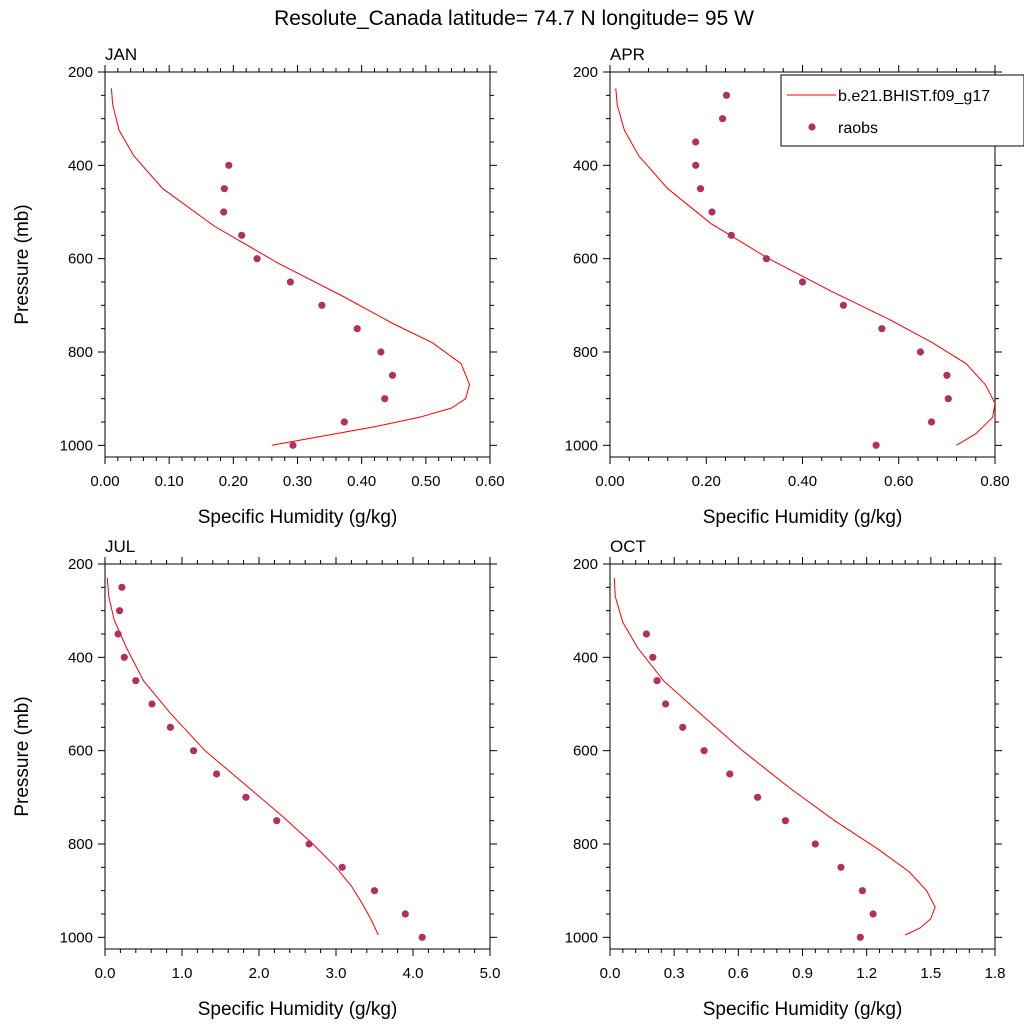 The height and width of the screenshot is (1024, 1024). I want to click on x-tick-label: 0.6, so click(738, 973).